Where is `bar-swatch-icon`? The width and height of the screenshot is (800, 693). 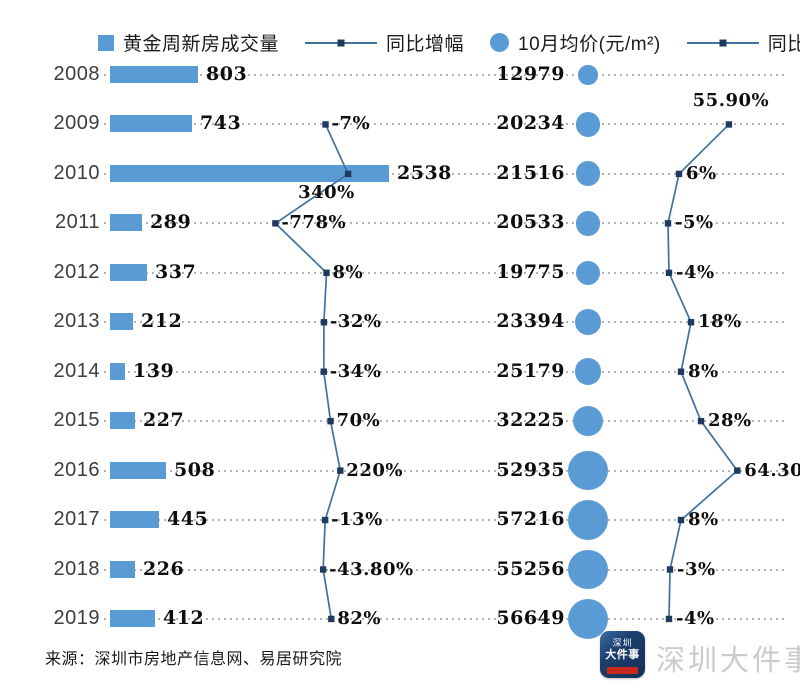 bar-swatch-icon is located at coordinates (106, 42).